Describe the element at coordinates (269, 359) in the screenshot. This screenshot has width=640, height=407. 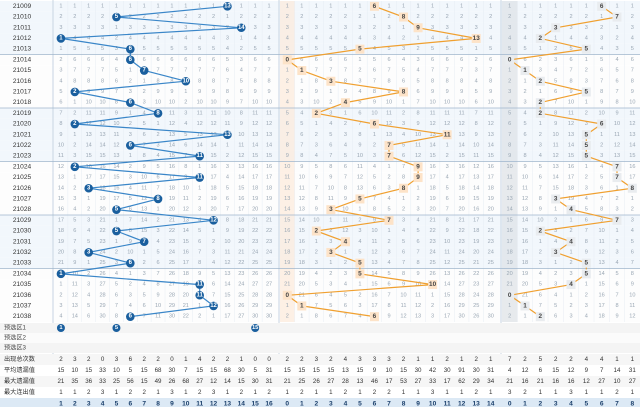
I see `stat-value: 0` at that location.